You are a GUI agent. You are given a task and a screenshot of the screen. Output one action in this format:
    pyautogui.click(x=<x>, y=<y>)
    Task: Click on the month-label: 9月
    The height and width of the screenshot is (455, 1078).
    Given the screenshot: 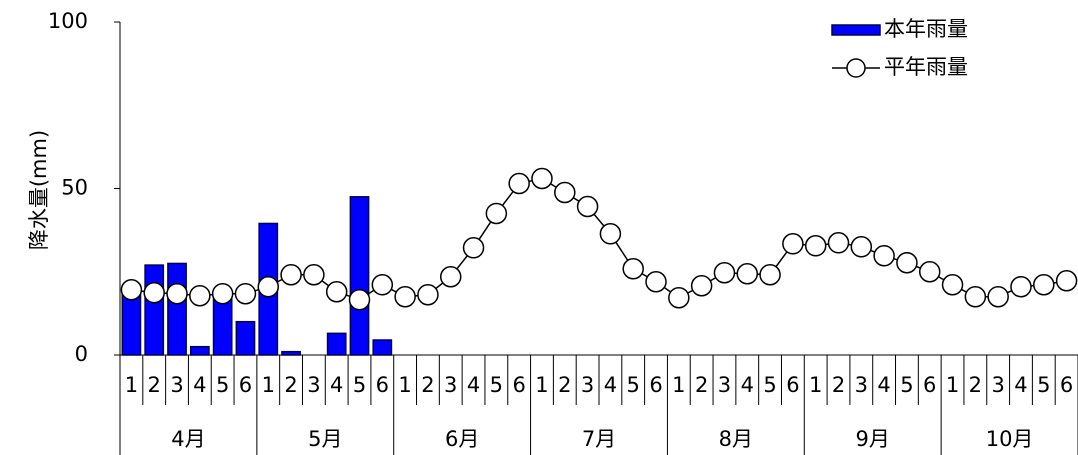 What is the action you would take?
    pyautogui.click(x=873, y=439)
    